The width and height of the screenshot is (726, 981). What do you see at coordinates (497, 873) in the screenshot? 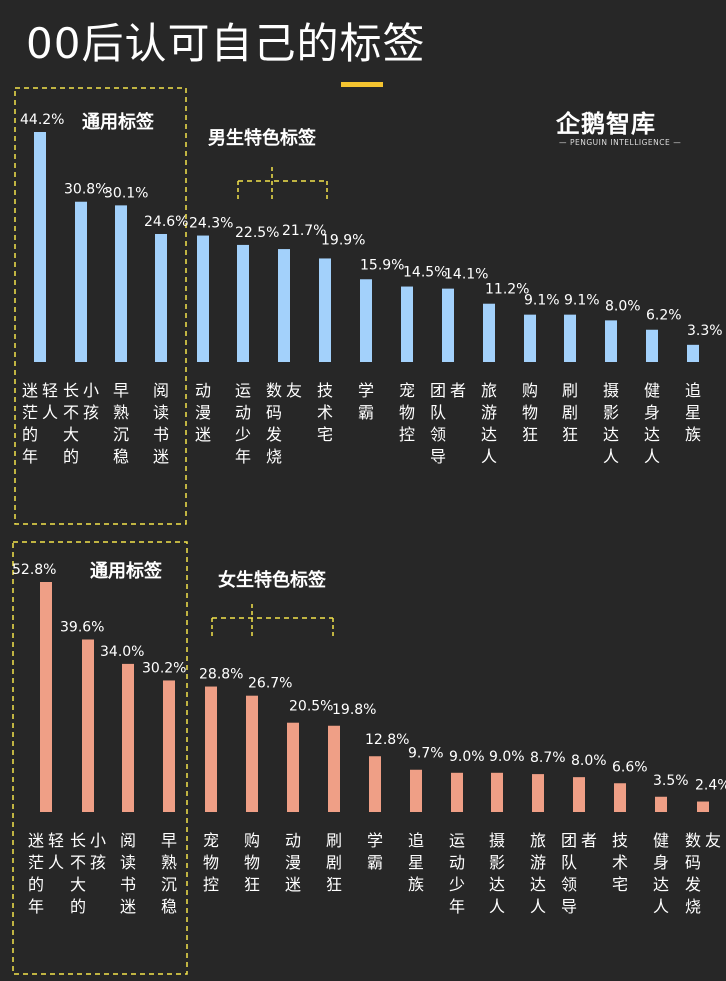
I see `category-label-female-11: 摄影达人` at bounding box center [497, 873].